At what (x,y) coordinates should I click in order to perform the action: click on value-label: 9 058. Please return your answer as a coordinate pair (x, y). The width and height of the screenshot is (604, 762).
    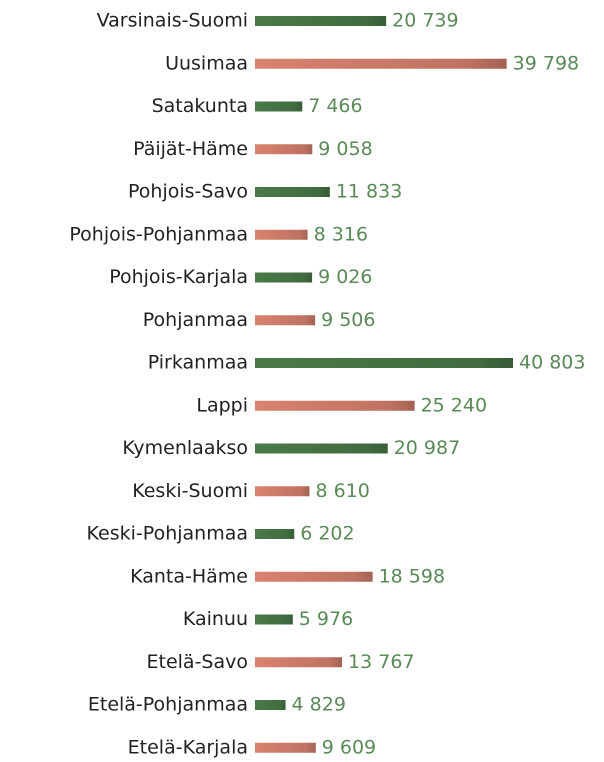
    Looking at the image, I should click on (345, 149).